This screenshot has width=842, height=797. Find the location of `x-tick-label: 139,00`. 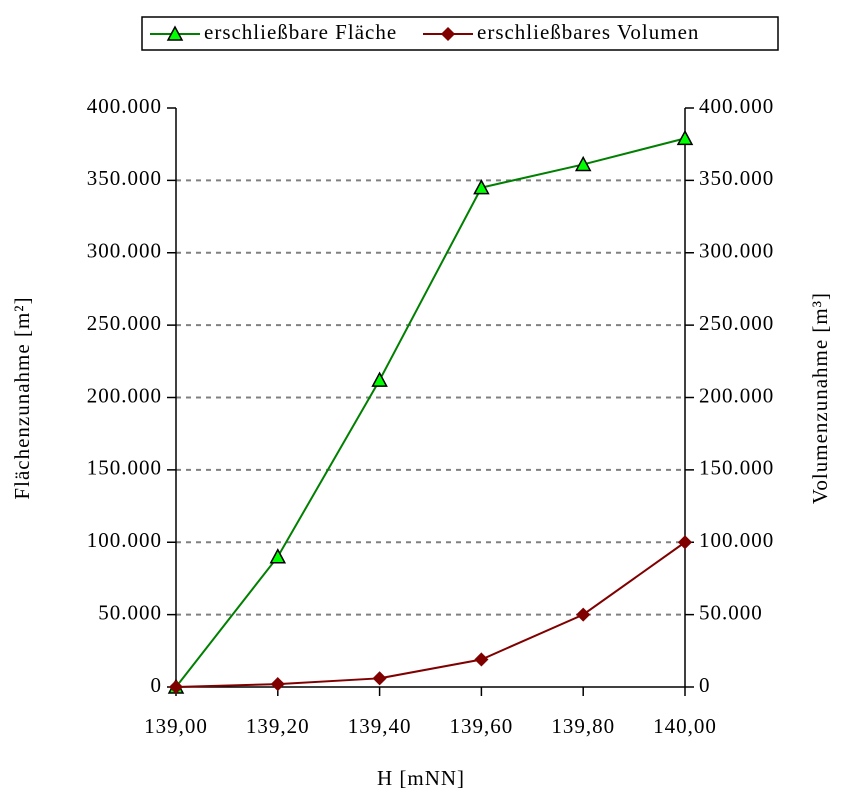

x-tick-label: 139,00 is located at coordinates (176, 726).